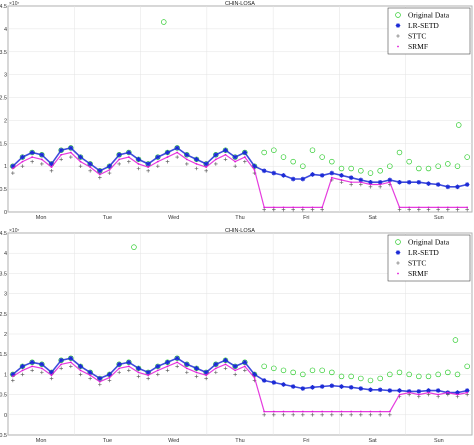 Image resolution: width=474 pixels, height=445 pixels. Describe the element at coordinates (134, 247) in the screenshot. I see `outlier-point` at that location.